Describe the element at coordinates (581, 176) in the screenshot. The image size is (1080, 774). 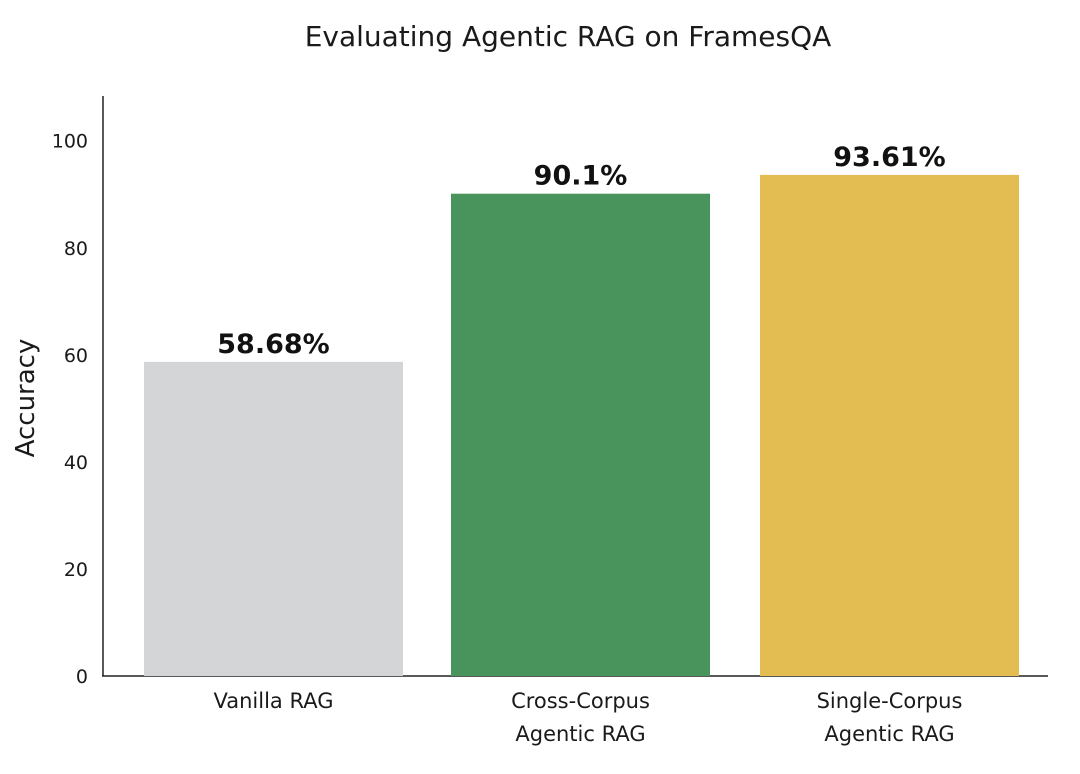
I see `data-label: 90.1%` at that location.